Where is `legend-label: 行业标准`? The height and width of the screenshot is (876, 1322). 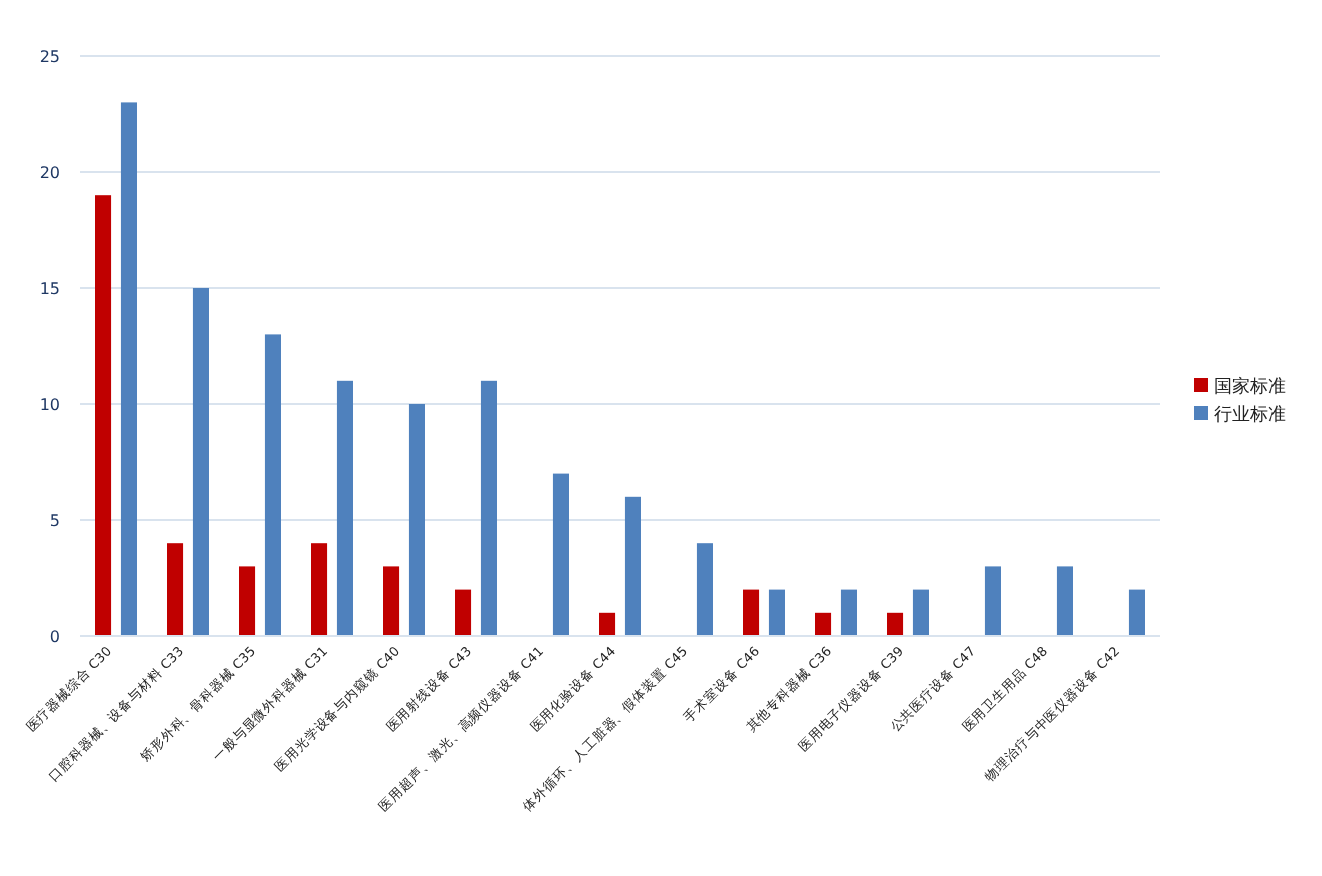
legend-label: 行业标准 is located at coordinates (1250, 415).